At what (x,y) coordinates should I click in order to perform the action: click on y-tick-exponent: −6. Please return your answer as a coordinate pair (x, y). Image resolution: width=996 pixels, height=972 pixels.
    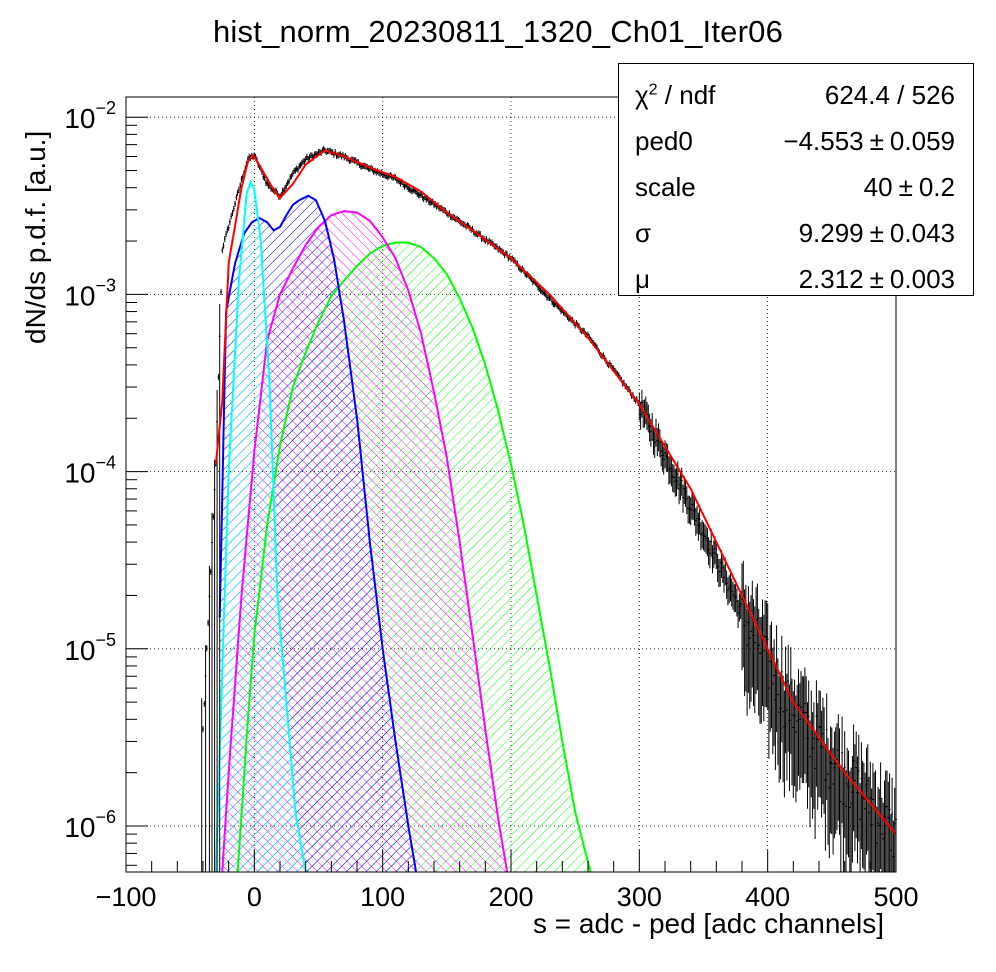
    Looking at the image, I should click on (105, 817).